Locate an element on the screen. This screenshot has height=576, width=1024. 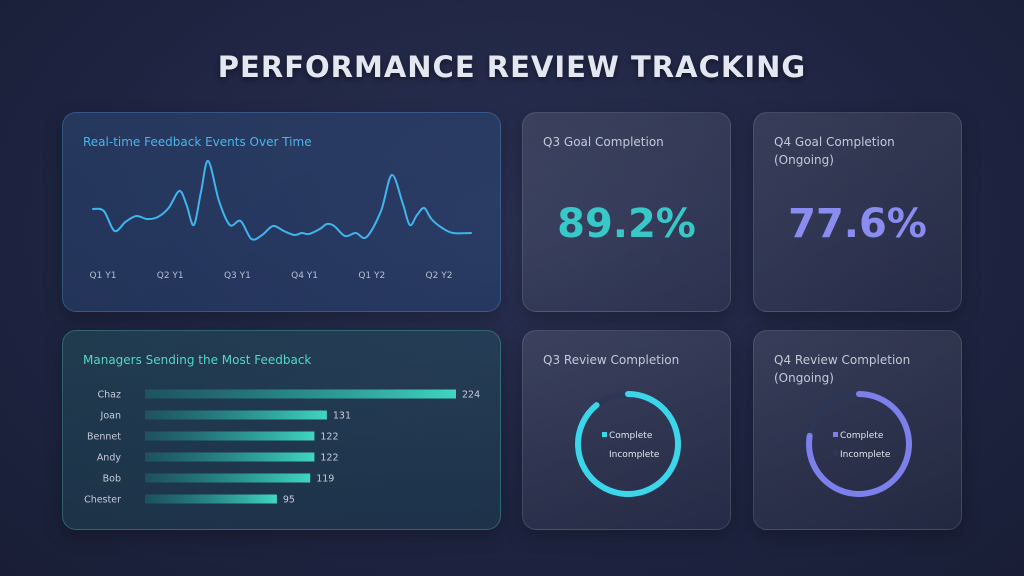
bar-category-label: Bennet is located at coordinates (104, 437).